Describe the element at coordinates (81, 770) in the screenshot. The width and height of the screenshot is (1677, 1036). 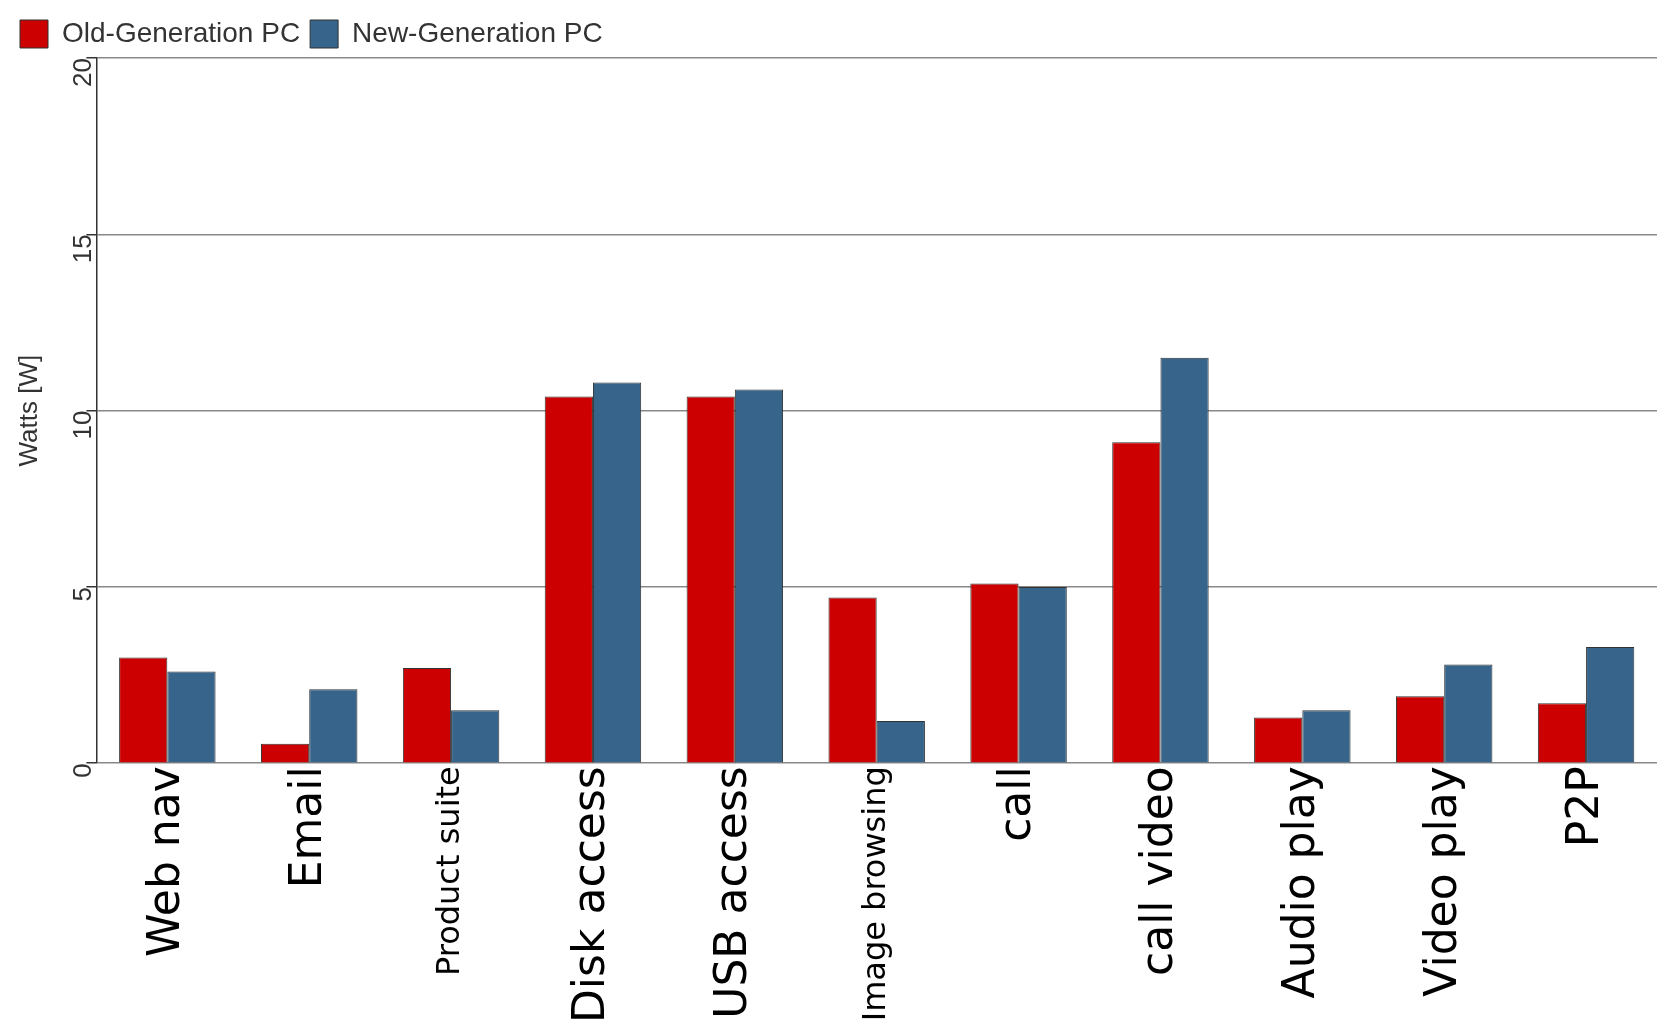
I see `y-tick-label: 0` at that location.